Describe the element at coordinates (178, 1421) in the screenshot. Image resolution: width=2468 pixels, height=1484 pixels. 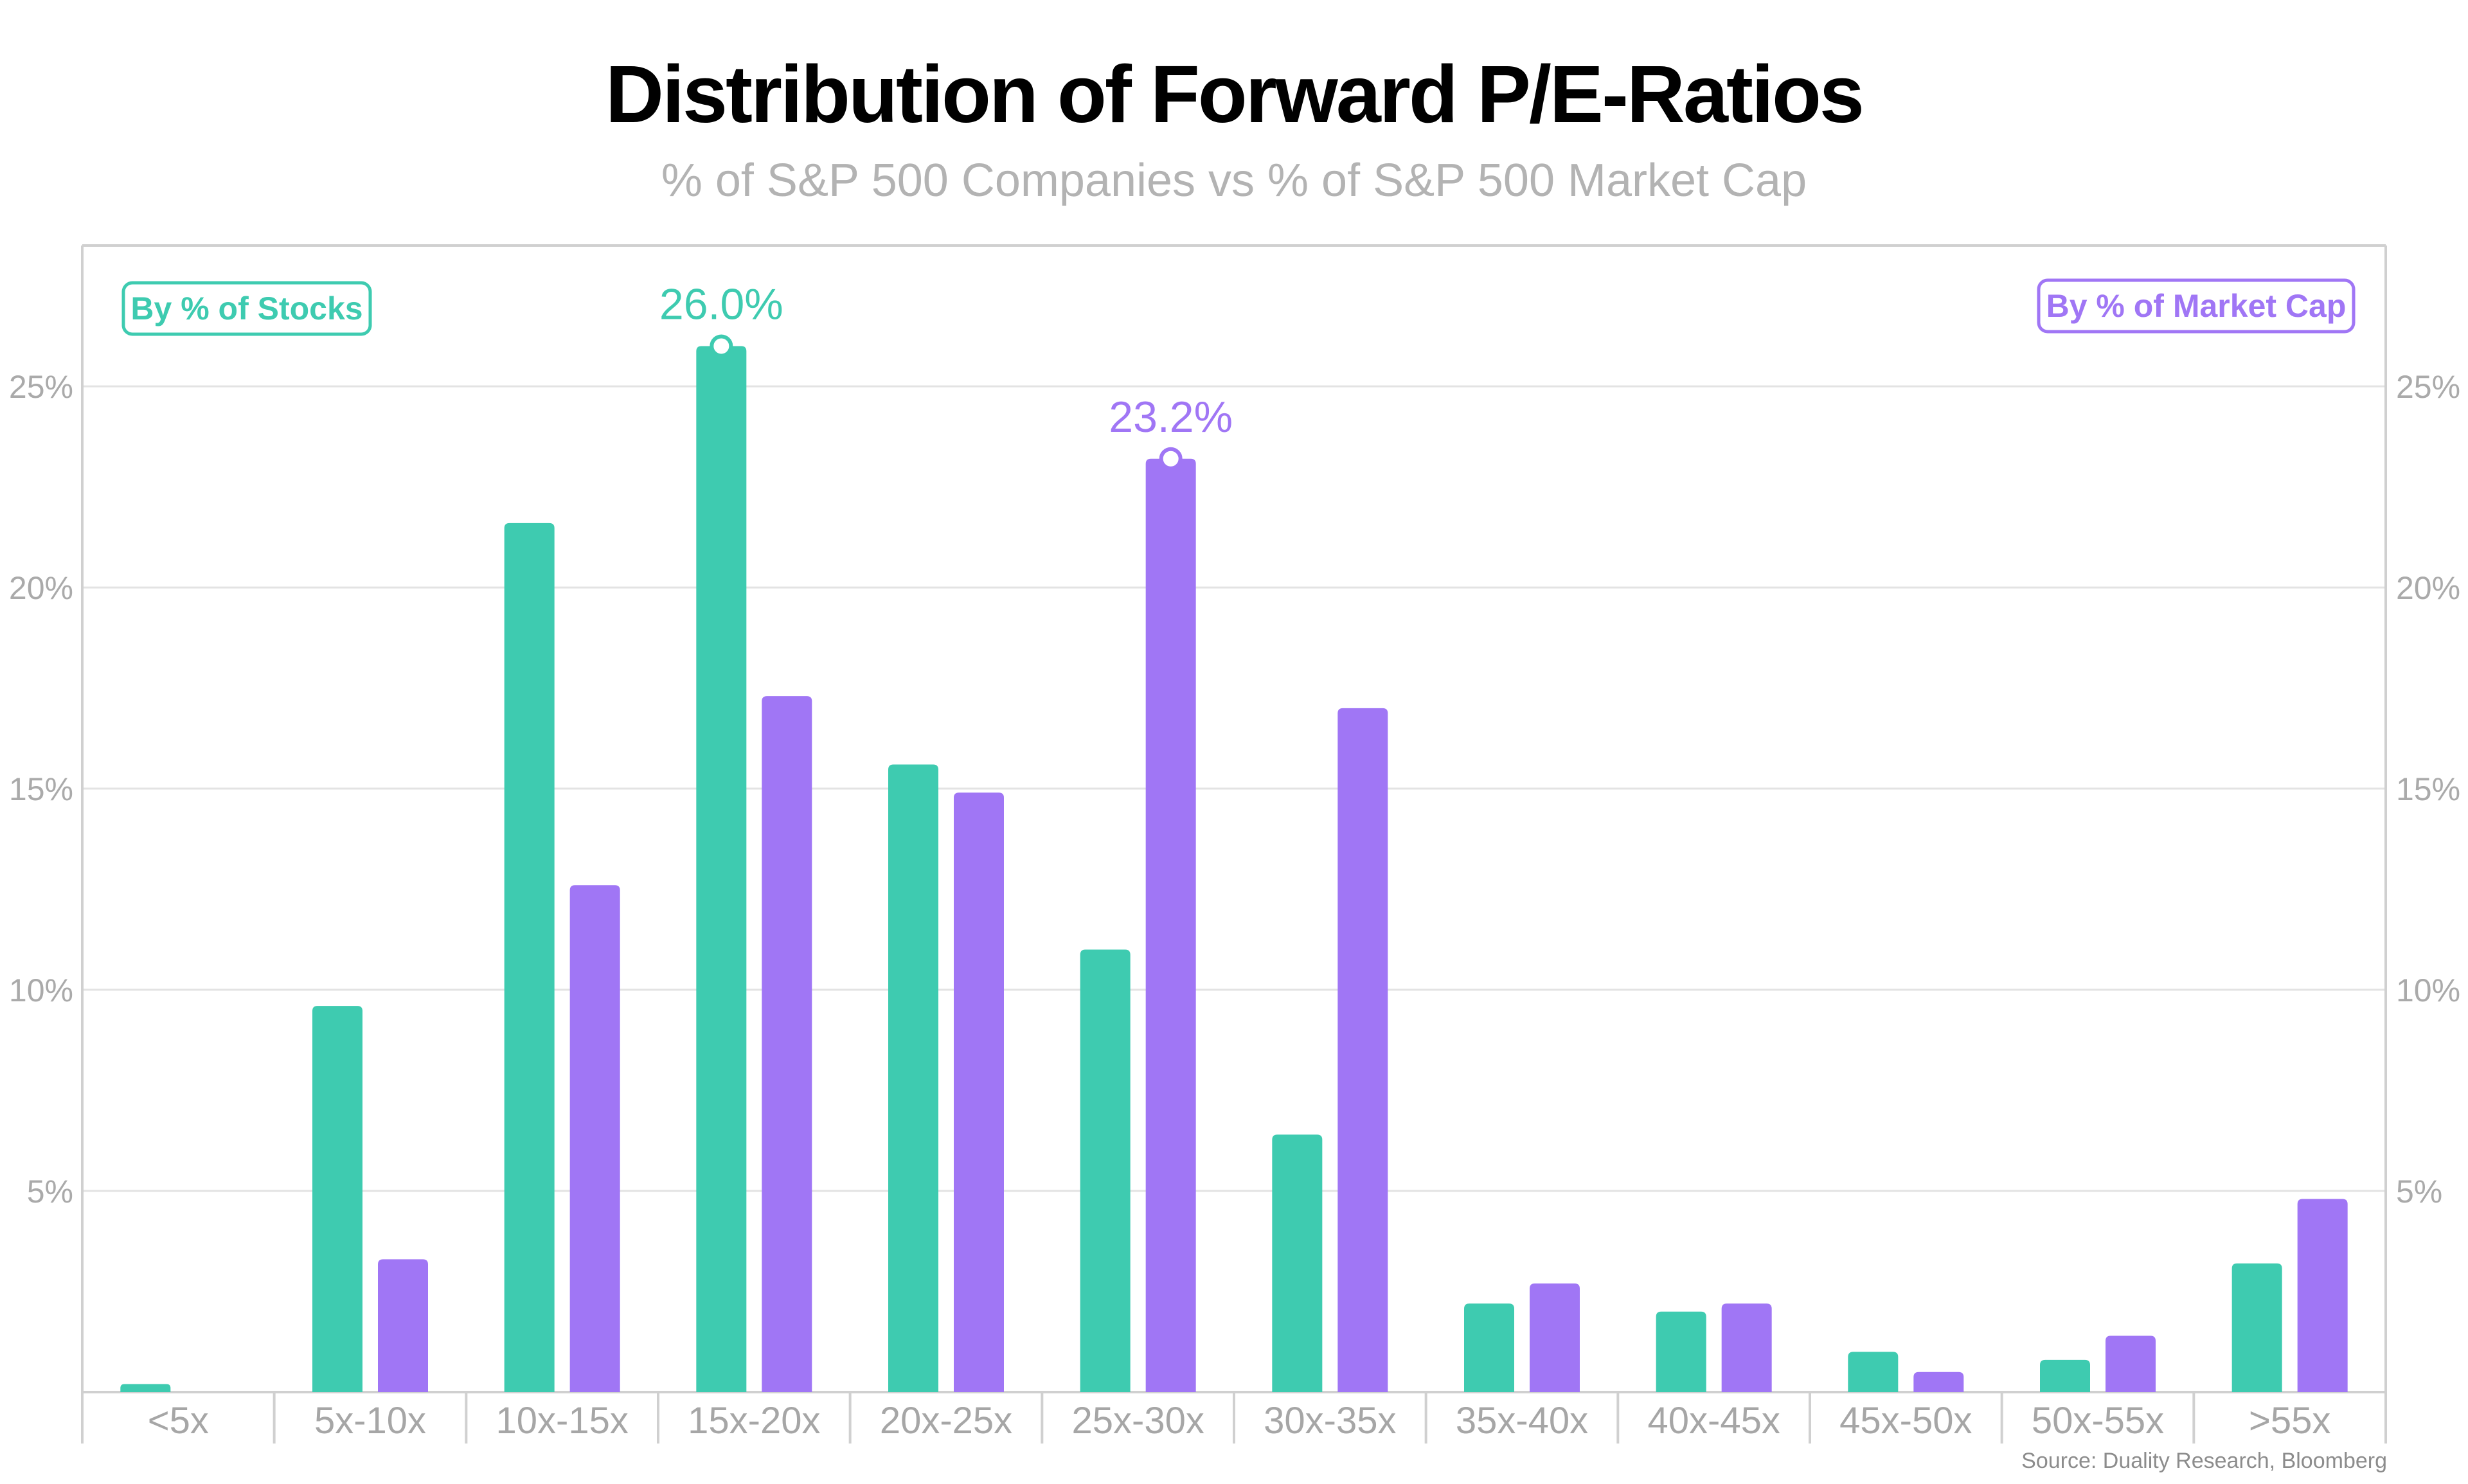
I see `x-tick-label: <5x` at that location.